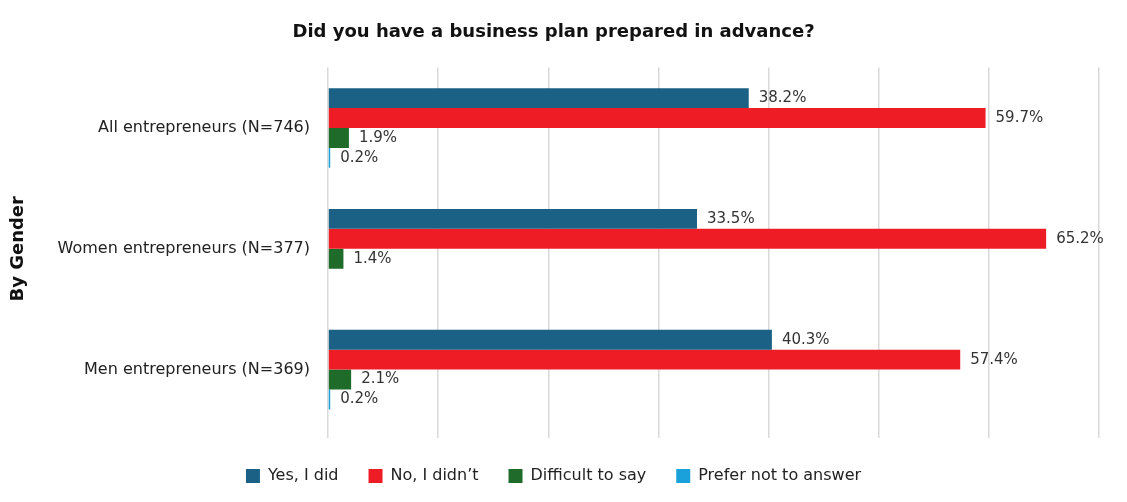  What do you see at coordinates (204, 127) in the screenshot?
I see `y-tick-label: All entrepreneurs (N=746)` at bounding box center [204, 127].